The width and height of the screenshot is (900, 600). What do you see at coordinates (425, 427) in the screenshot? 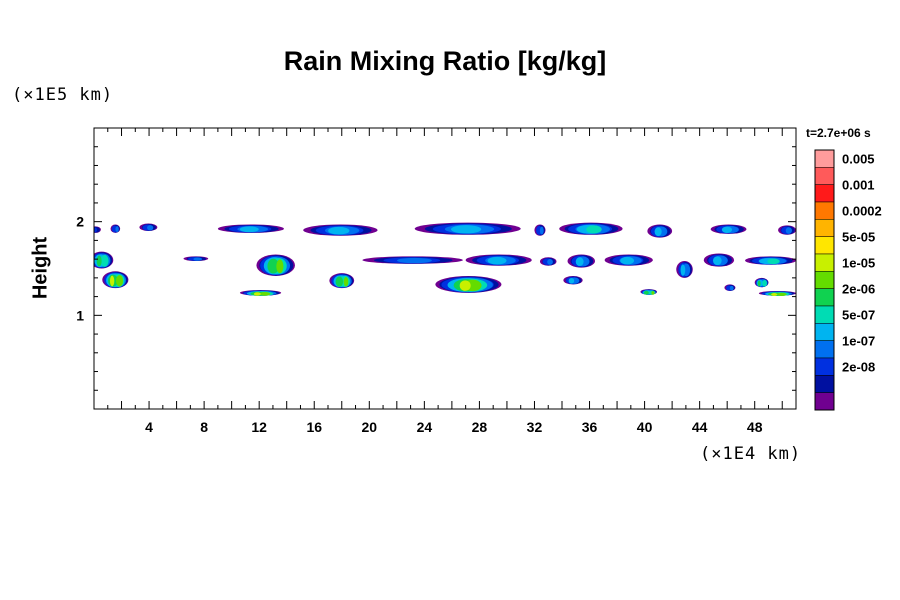
I see `x-tick-label-5: 24` at bounding box center [425, 427].